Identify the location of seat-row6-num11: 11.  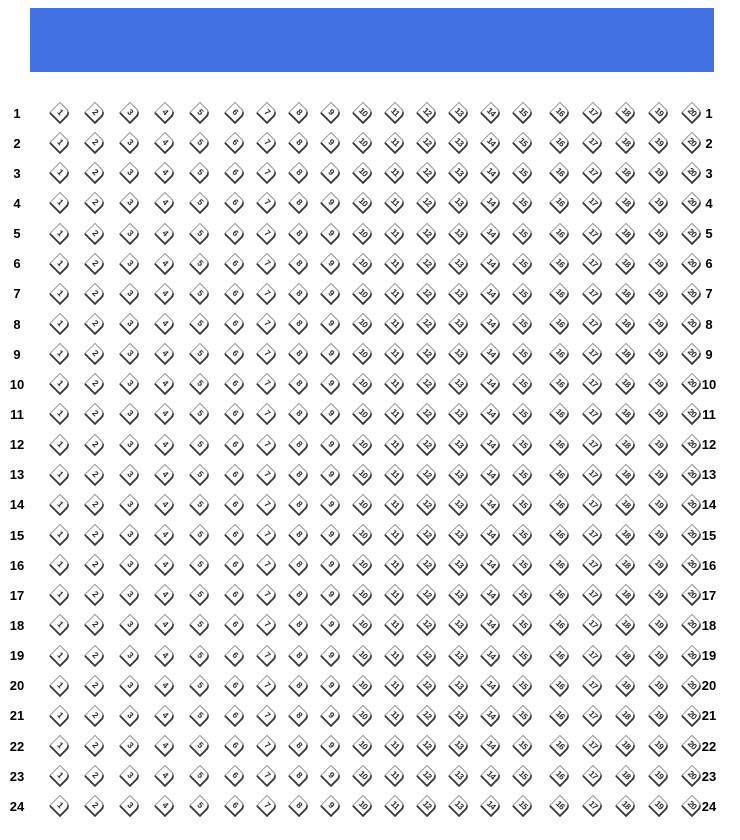
(395, 264).